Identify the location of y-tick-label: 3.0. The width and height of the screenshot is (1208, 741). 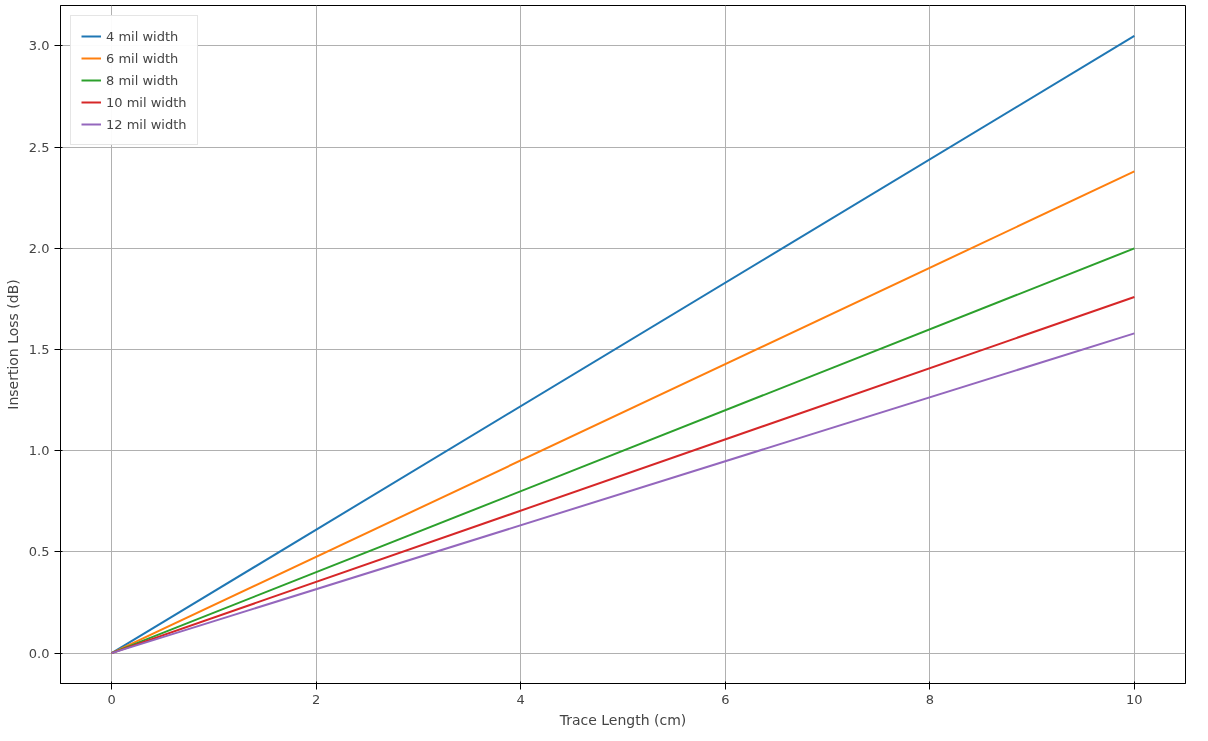
(39, 46).